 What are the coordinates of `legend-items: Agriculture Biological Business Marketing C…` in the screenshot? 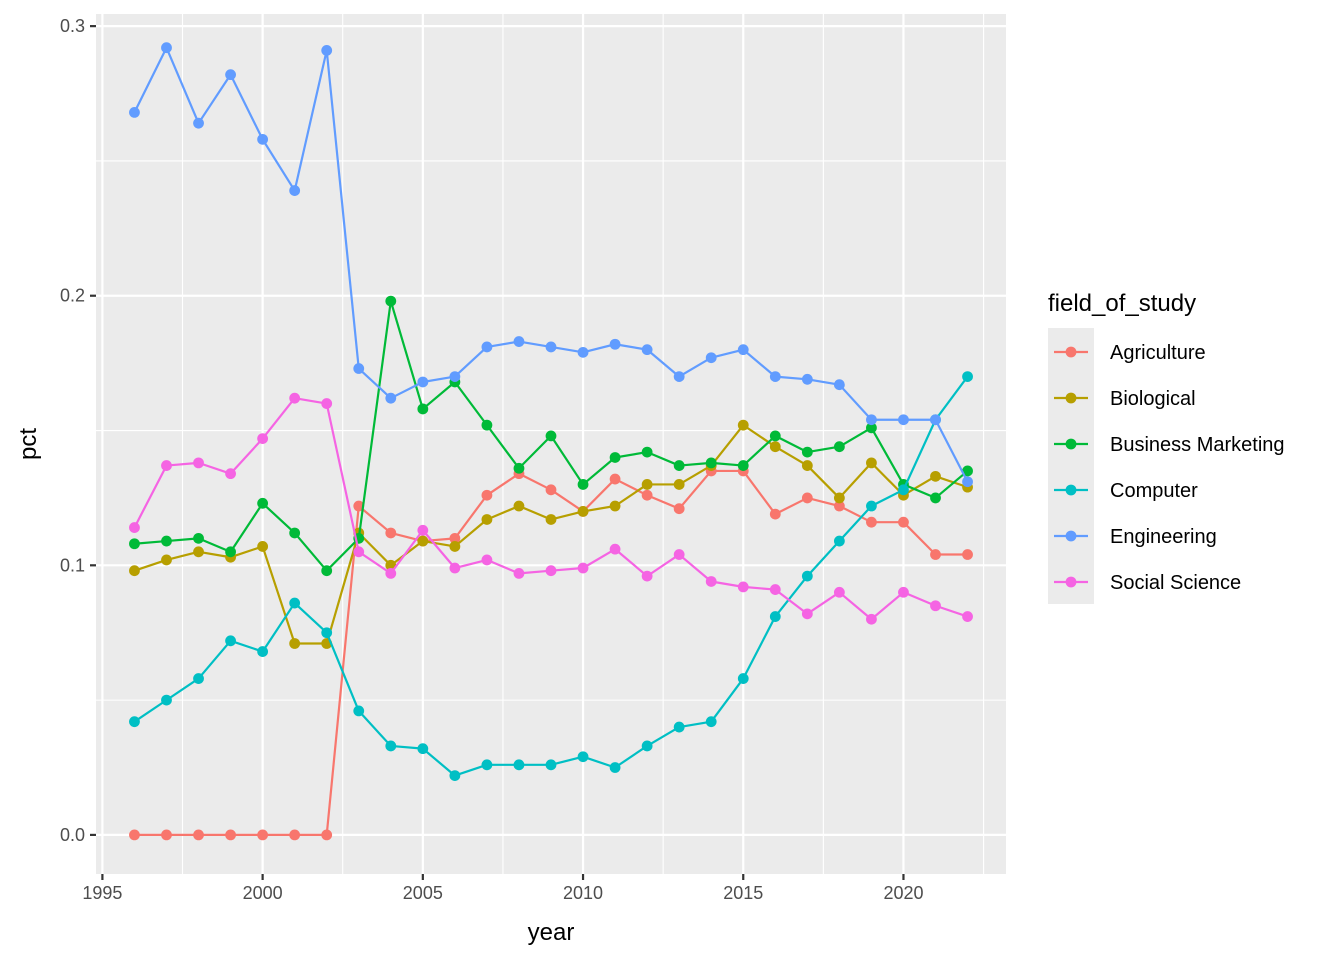 It's located at (1169, 468).